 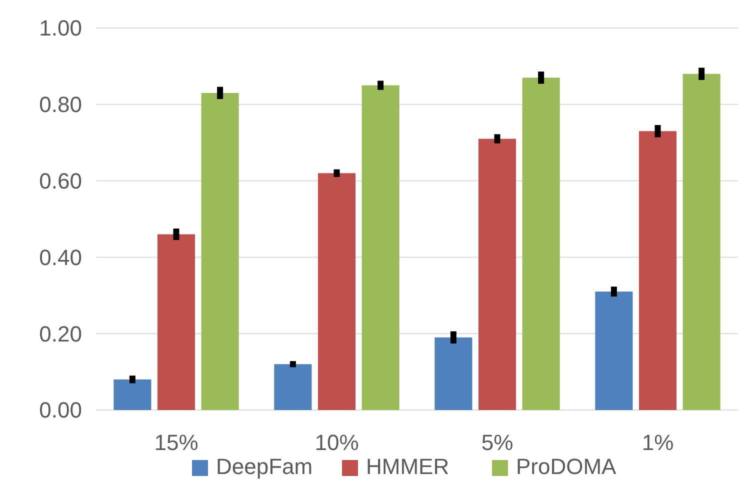 I want to click on y-tick-label: 0.60, so click(x=60, y=181).